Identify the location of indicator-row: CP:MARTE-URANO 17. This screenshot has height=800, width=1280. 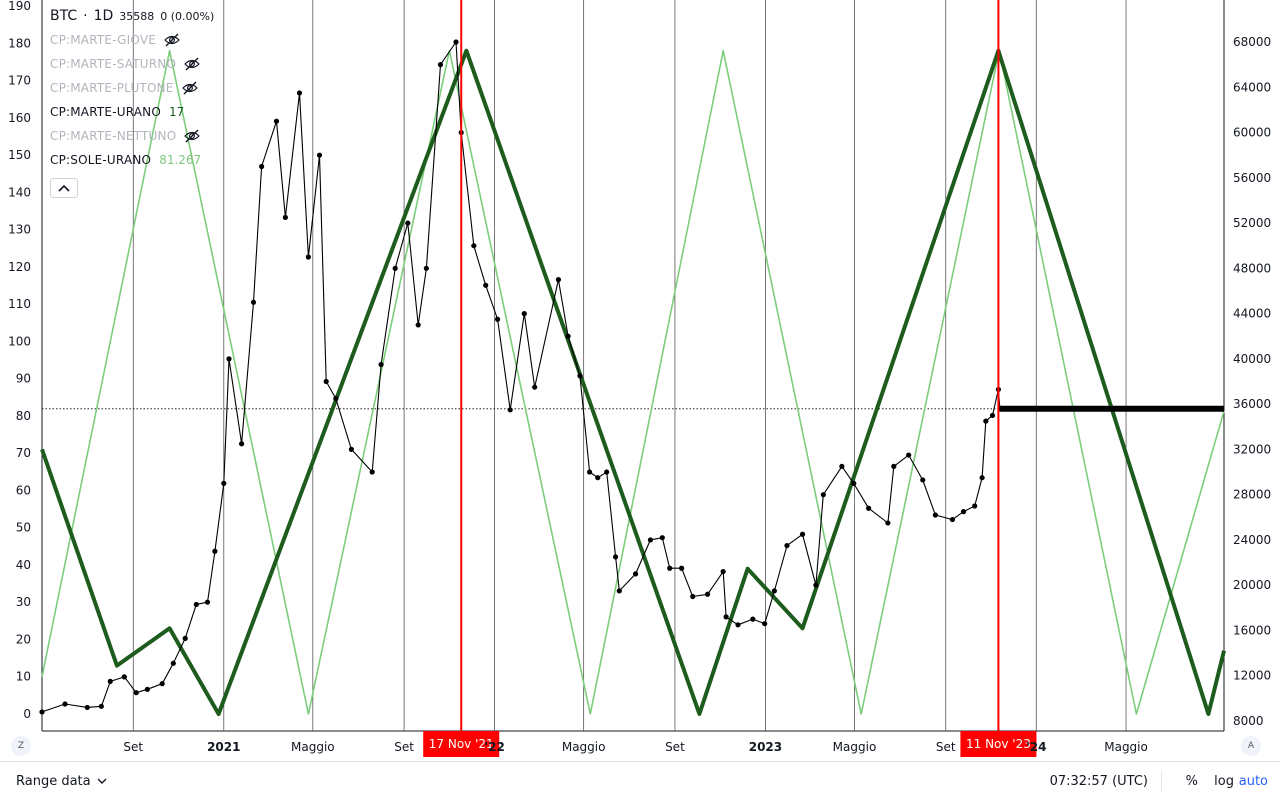
(132, 112).